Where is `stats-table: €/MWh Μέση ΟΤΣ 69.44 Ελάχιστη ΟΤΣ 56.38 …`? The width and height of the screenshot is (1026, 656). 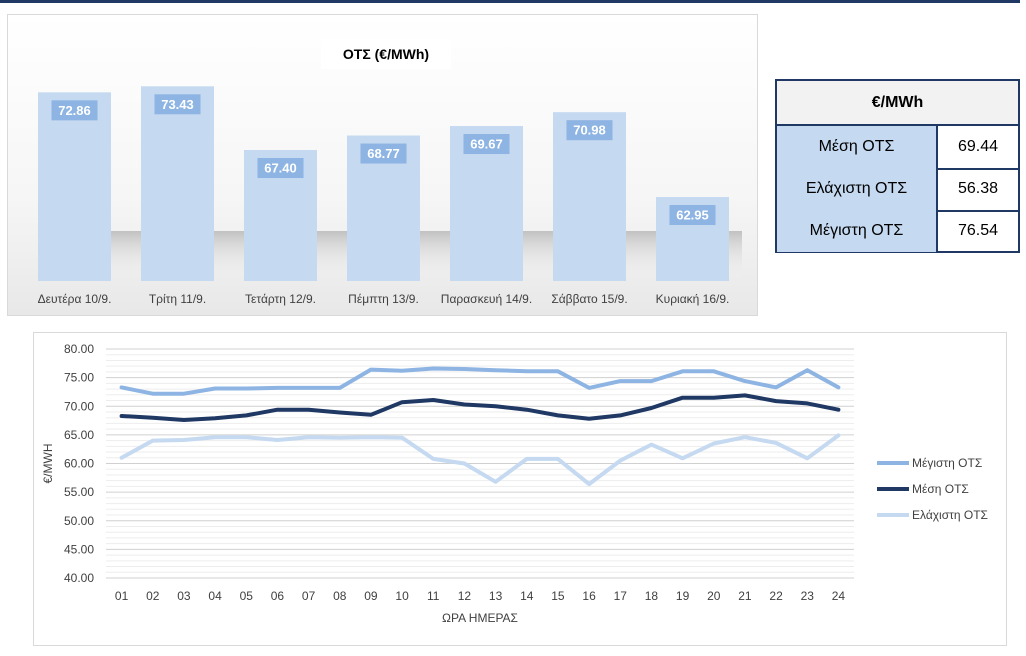
stats-table: €/MWh Μέση ΟΤΣ 69.44 Ελάχιστη ΟΤΣ 56.38 … is located at coordinates (897, 166).